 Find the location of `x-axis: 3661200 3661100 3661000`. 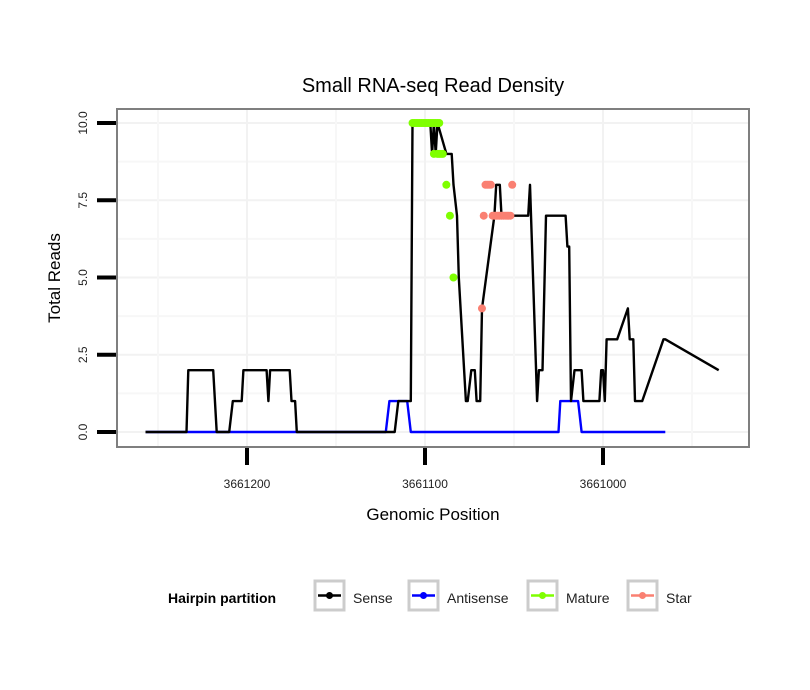

x-axis: 3661200 3661100 3661000 is located at coordinates (425, 469).